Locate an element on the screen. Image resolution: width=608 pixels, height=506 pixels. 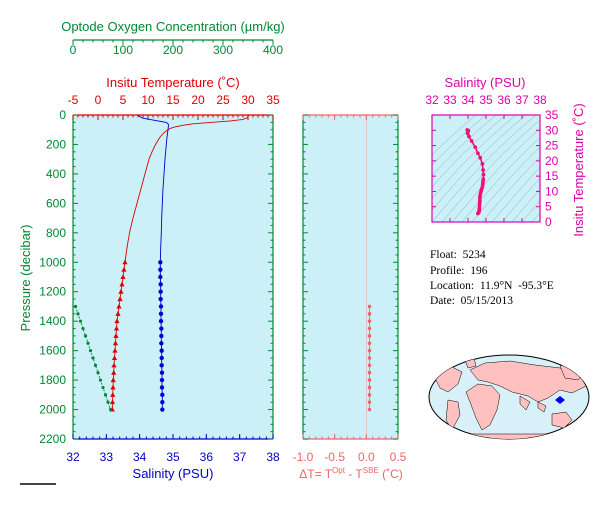
temperature-tick-label: 0 is located at coordinates (98, 100).